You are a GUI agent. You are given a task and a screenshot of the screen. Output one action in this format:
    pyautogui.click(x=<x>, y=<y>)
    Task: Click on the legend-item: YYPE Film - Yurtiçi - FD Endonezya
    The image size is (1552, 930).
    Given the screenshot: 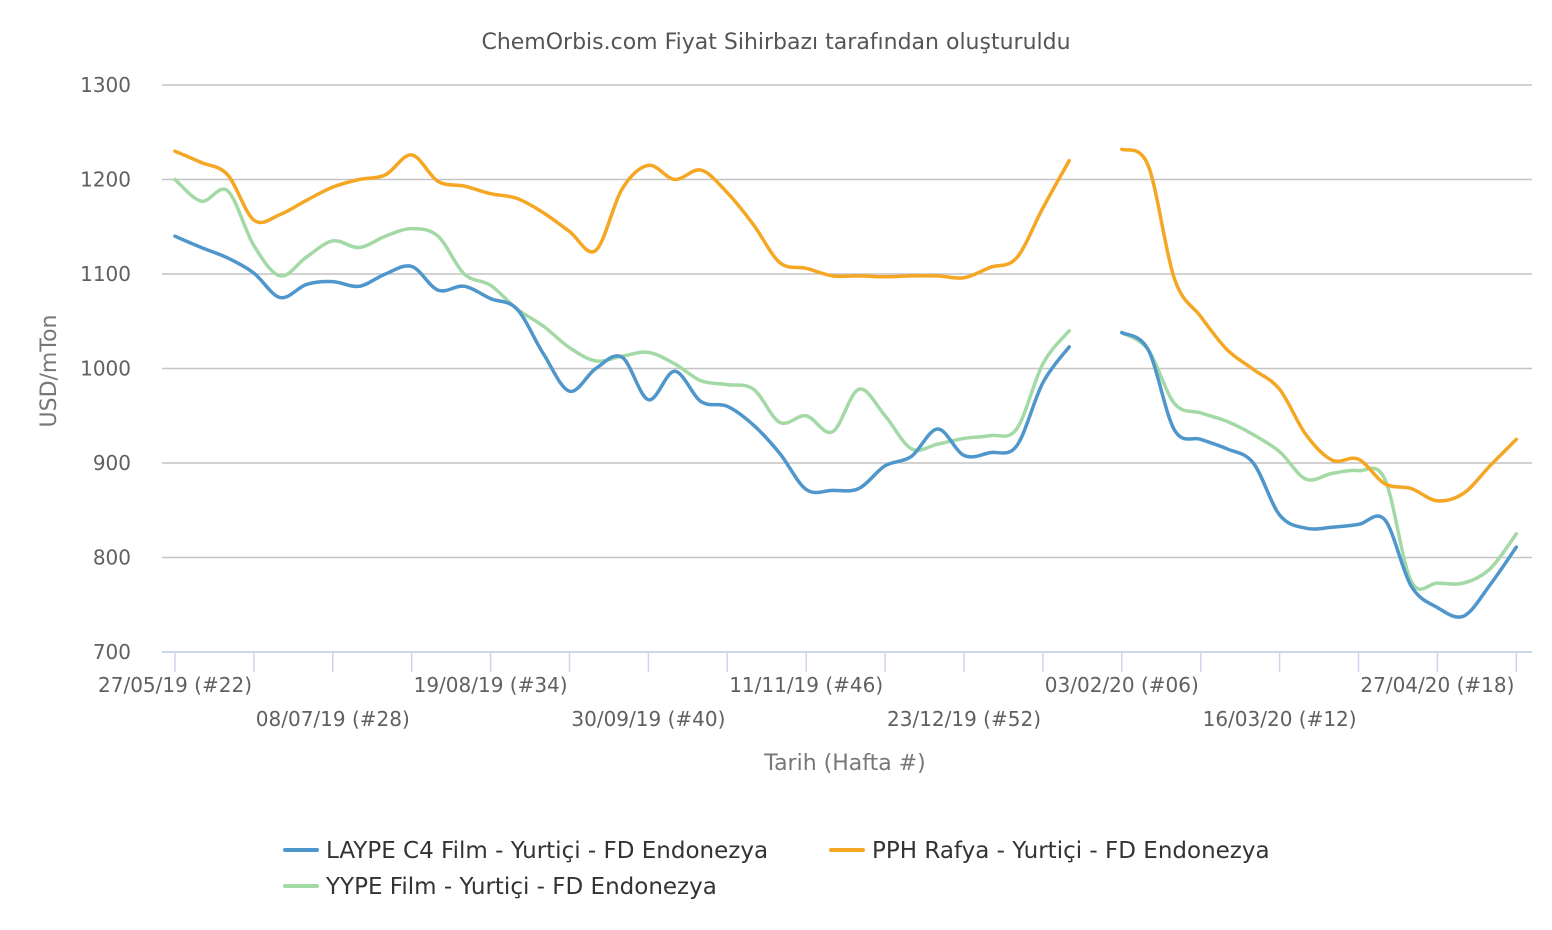 What is the action you would take?
    pyautogui.click(x=500, y=887)
    